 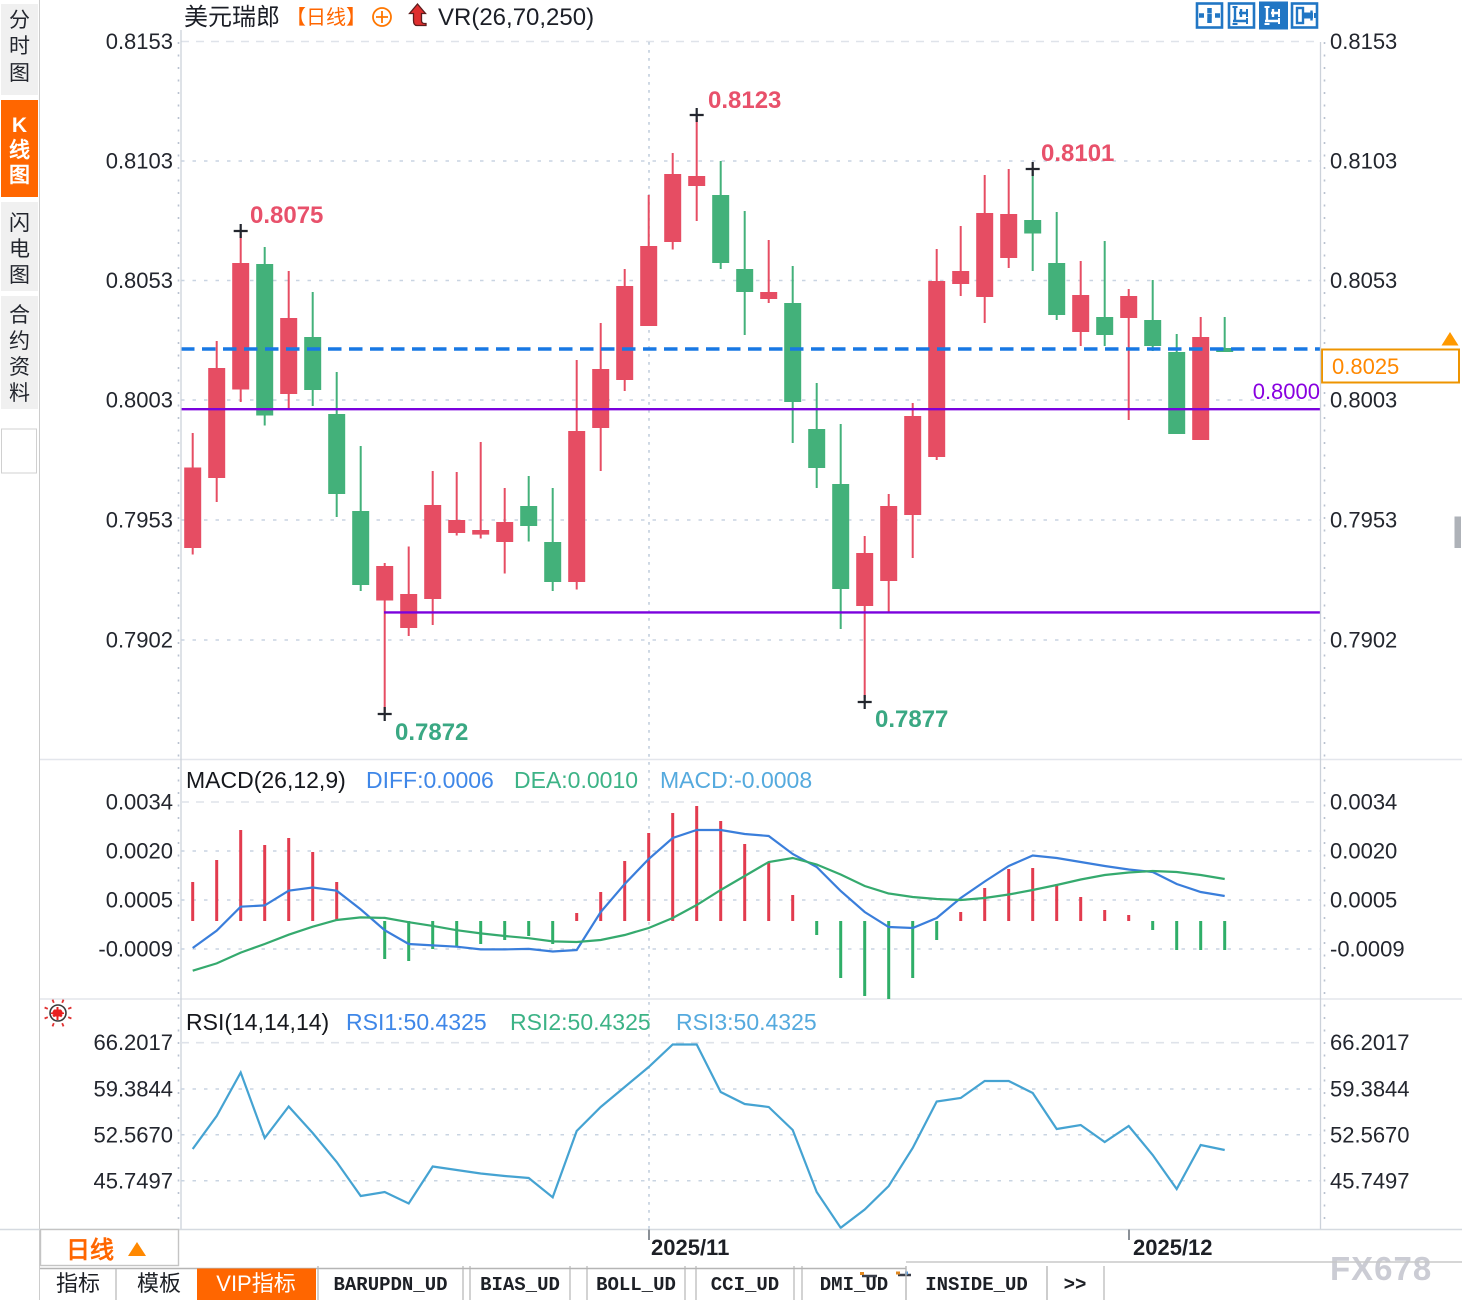 I want to click on svg-text: 2025/12, so click(x=1173, y=1247).